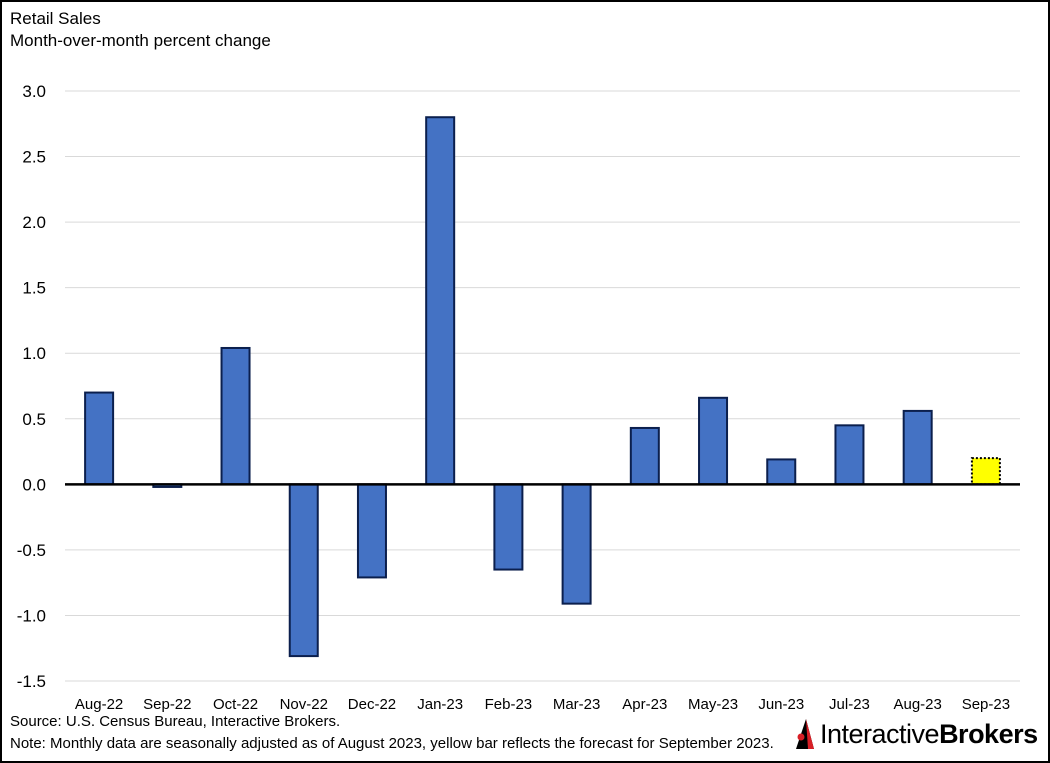  What do you see at coordinates (988, 733) in the screenshot?
I see `logo-word-brokers: Brokers` at bounding box center [988, 733].